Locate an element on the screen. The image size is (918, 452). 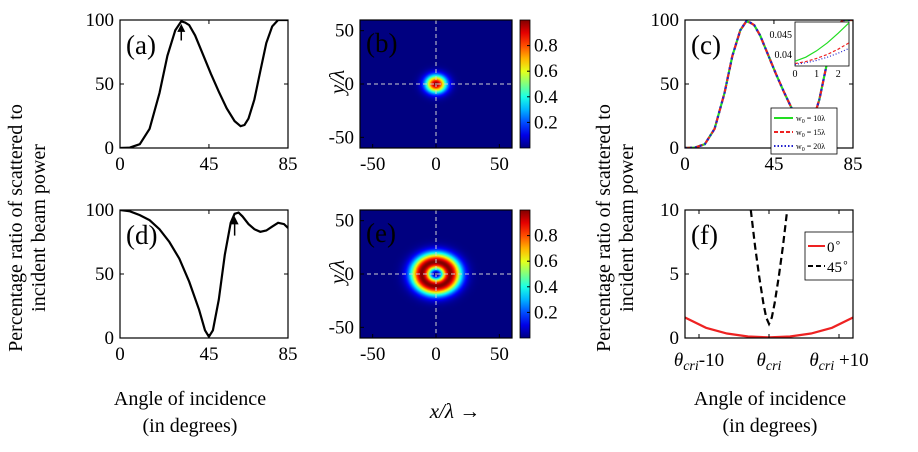
ylabel-center-bottom: y/λ is located at coordinates (337, 273).